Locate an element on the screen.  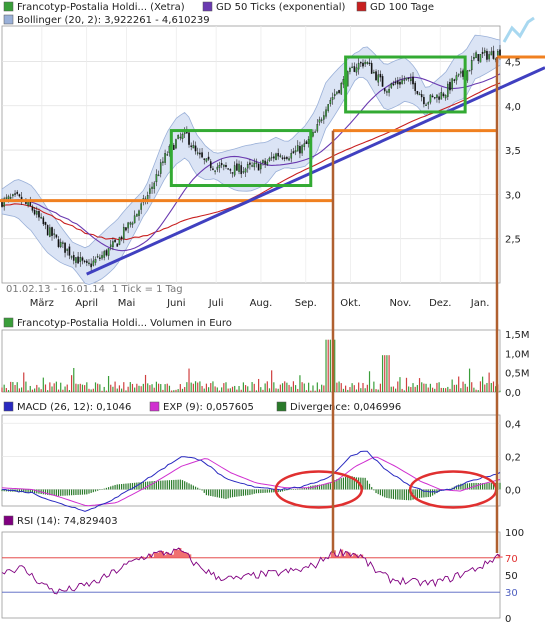
y-tick-label: 30 is located at coordinates (511, 593).